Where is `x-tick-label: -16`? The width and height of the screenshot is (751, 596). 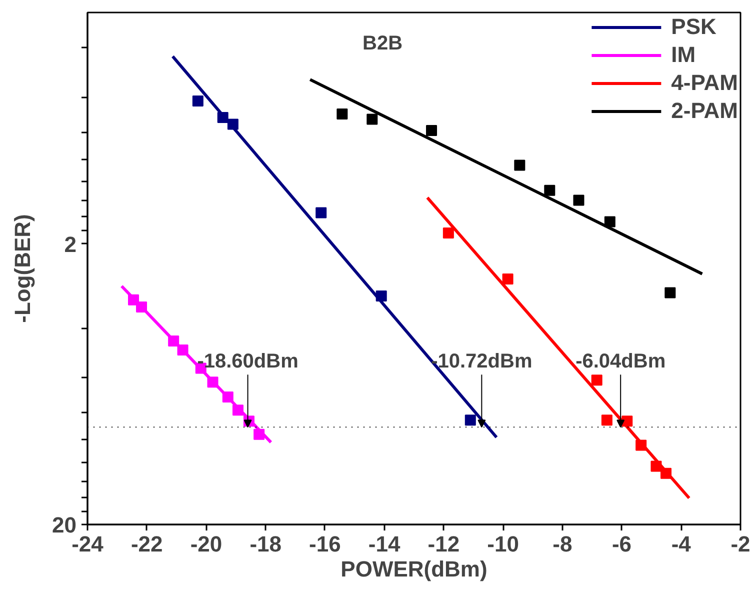 x-tick-label: -16 is located at coordinates (325, 544).